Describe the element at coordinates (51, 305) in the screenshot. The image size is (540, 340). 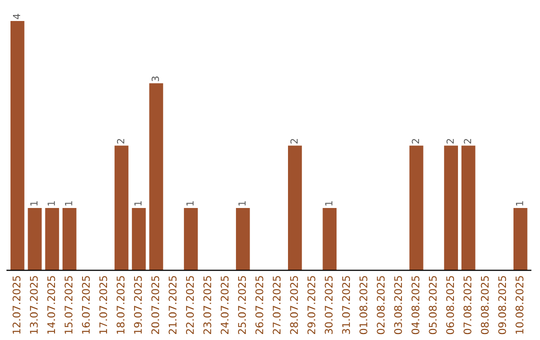
I see `x-tick-label: 14.07.2025` at that location.